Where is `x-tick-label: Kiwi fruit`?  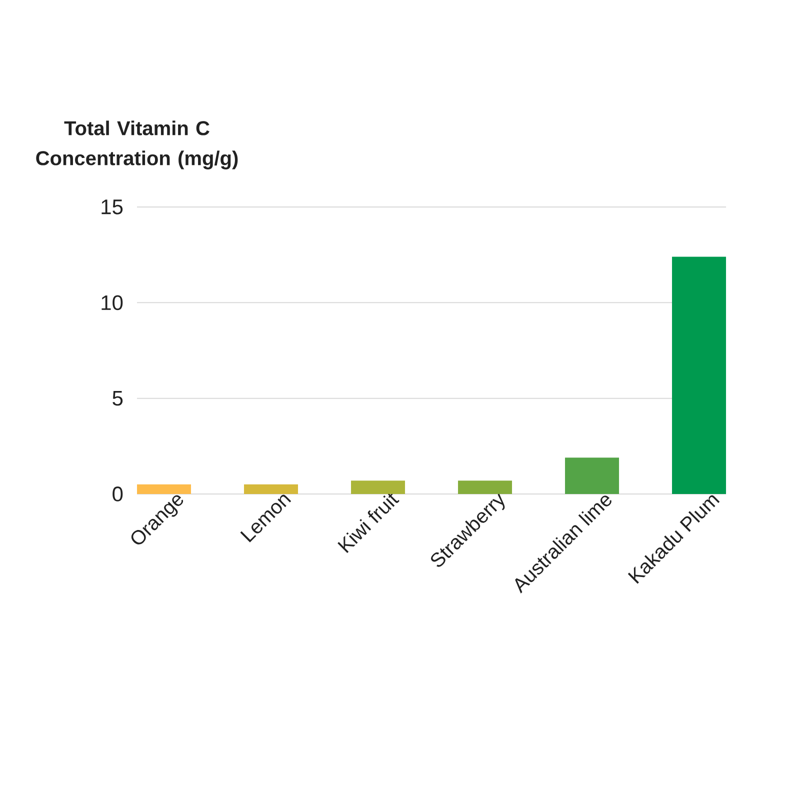
x-tick-label: Kiwi fruit is located at coordinates (369, 523).